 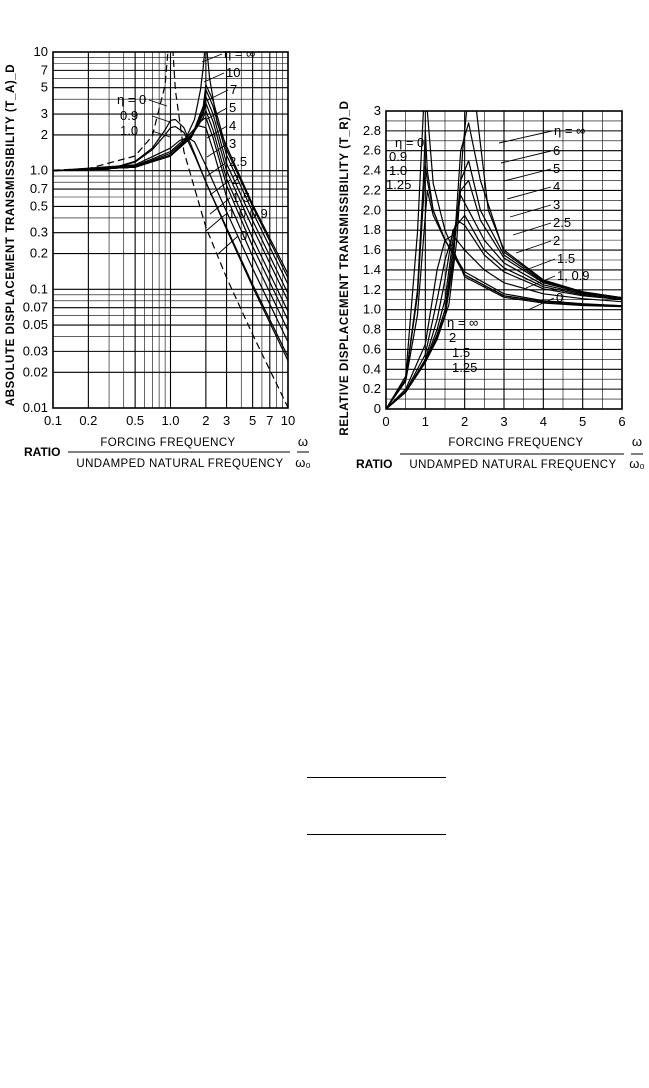 I want to click on chart1-x-label-prefix: RATIO, so click(x=42, y=452).